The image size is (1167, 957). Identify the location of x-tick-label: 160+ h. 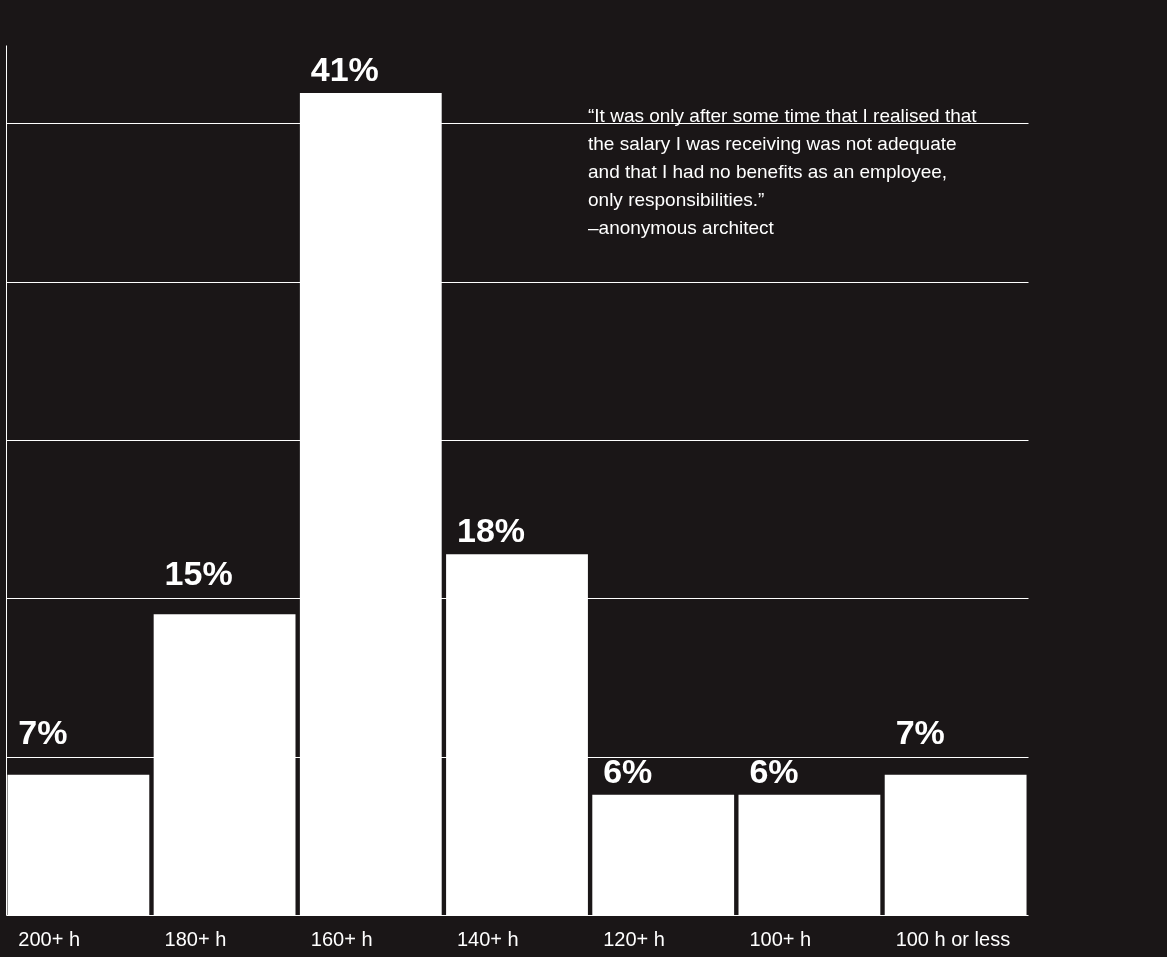
(341, 938).